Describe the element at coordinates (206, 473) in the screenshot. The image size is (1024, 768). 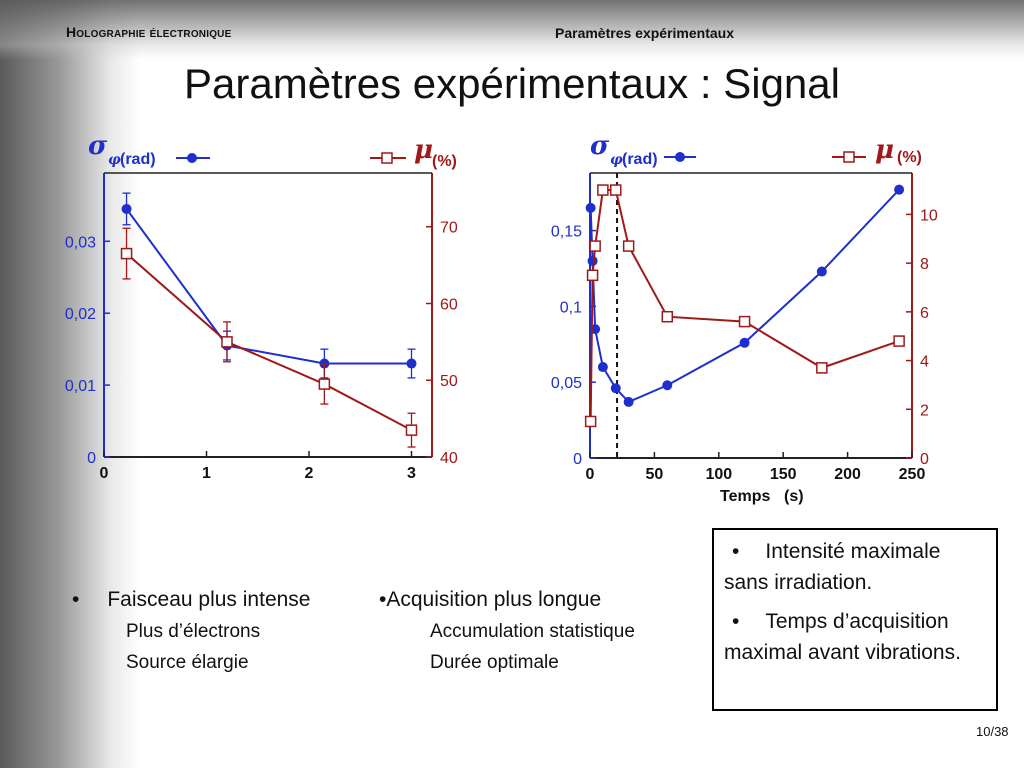
I see `chart1-x-tick-label: 1` at that location.